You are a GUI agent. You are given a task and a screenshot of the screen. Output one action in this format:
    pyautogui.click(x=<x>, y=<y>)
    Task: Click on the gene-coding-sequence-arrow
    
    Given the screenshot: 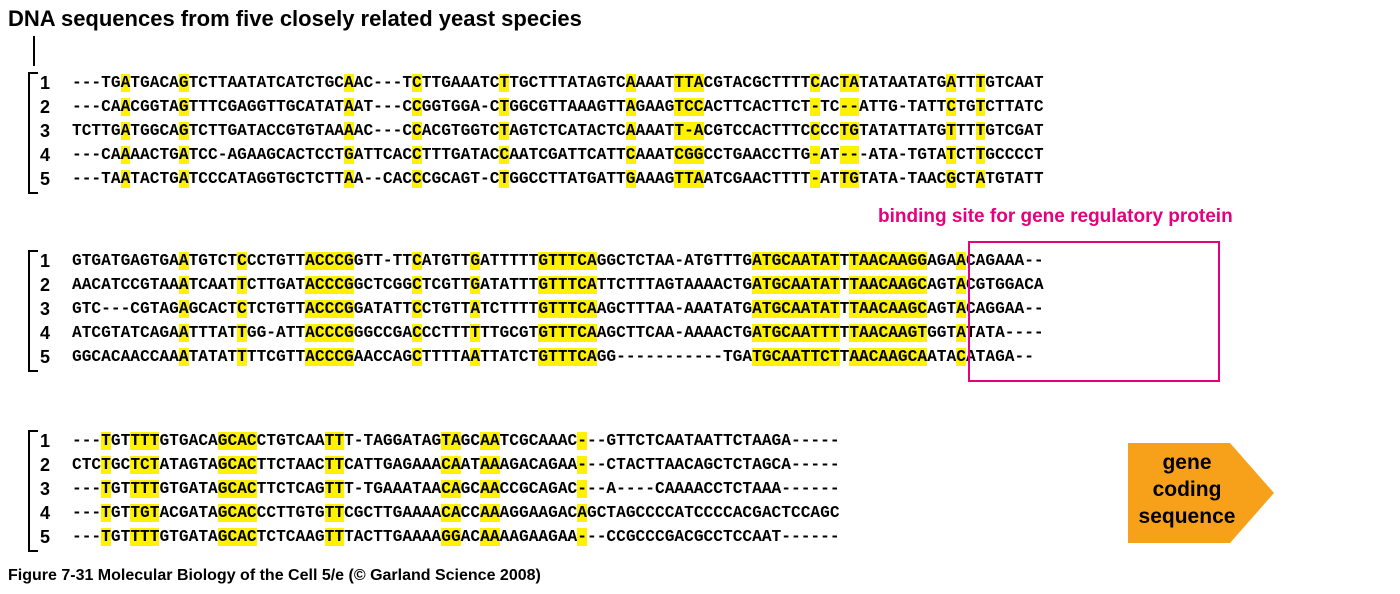 What is the action you would take?
    pyautogui.click(x=1201, y=493)
    